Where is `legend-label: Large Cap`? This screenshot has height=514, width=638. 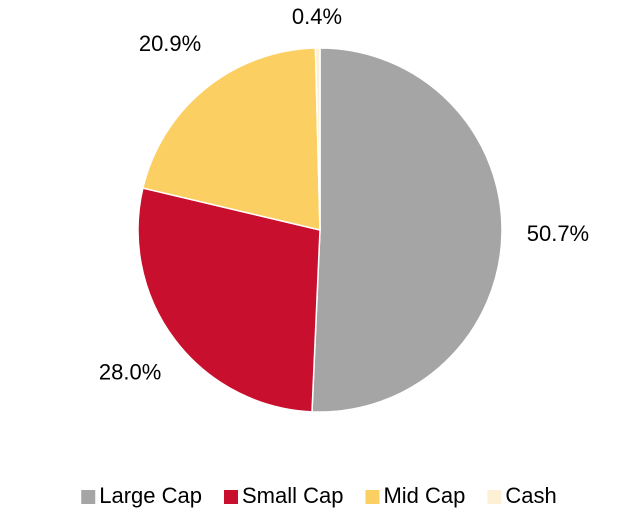
legend-label: Large Cap is located at coordinates (150, 495).